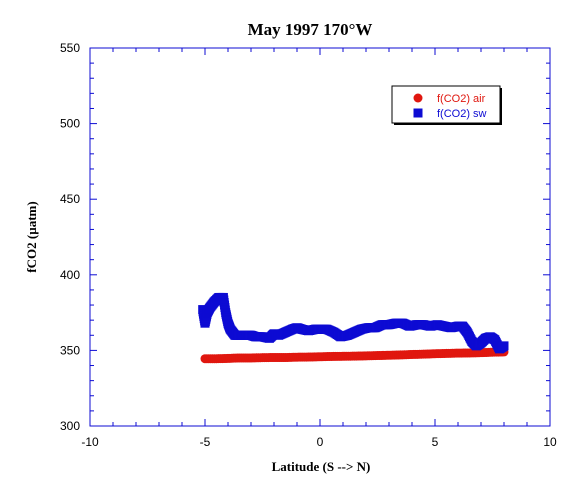 The image size is (587, 483). I want to click on y-axis-label: fCO2 (µatm), so click(31, 236).